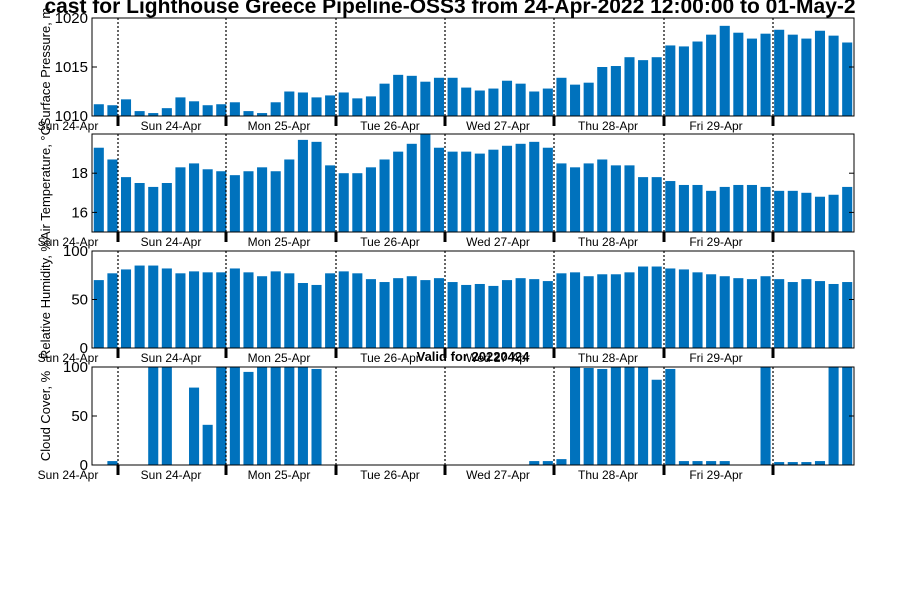 The width and height of the screenshot is (900, 600). Describe the element at coordinates (79, 173) in the screenshot. I see `y-tick-label: 18` at that location.